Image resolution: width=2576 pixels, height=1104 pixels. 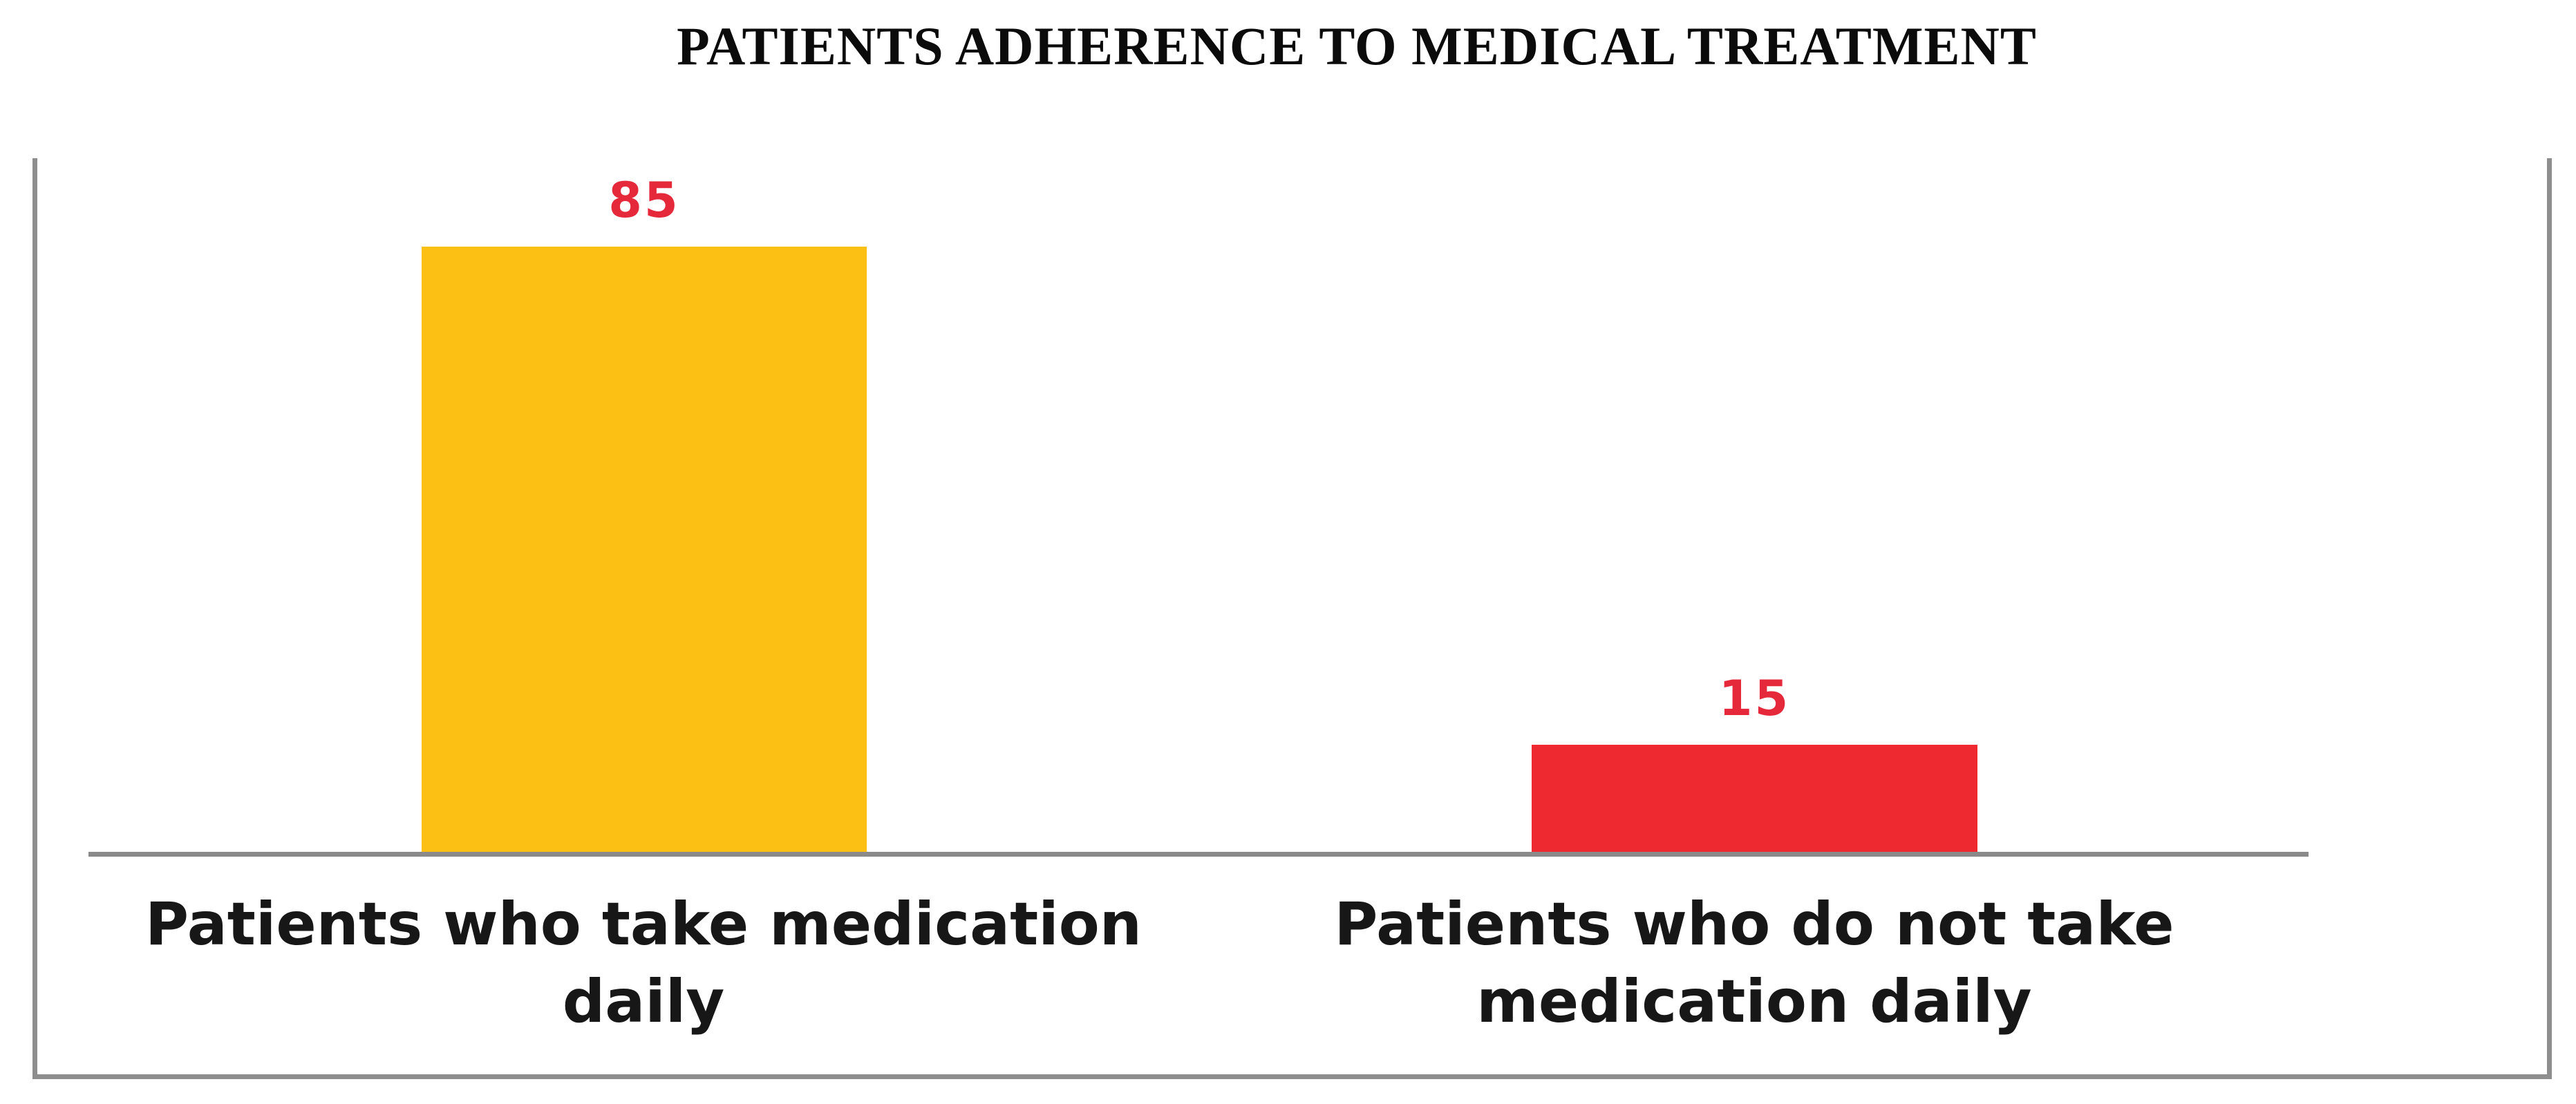 What do you see at coordinates (644, 514) in the screenshot?
I see `bar-patients-take-medication: 85` at bounding box center [644, 514].